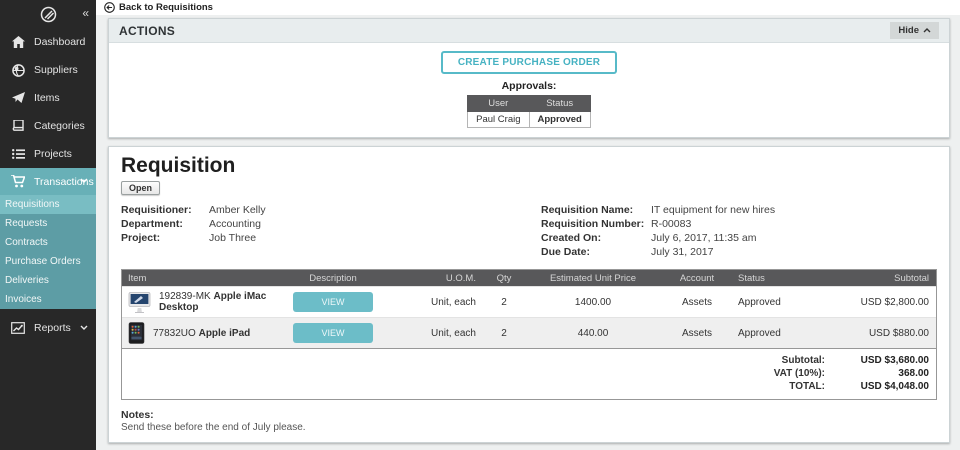  I want to click on sidebar-subitem-label: Requisitions, so click(32, 204).